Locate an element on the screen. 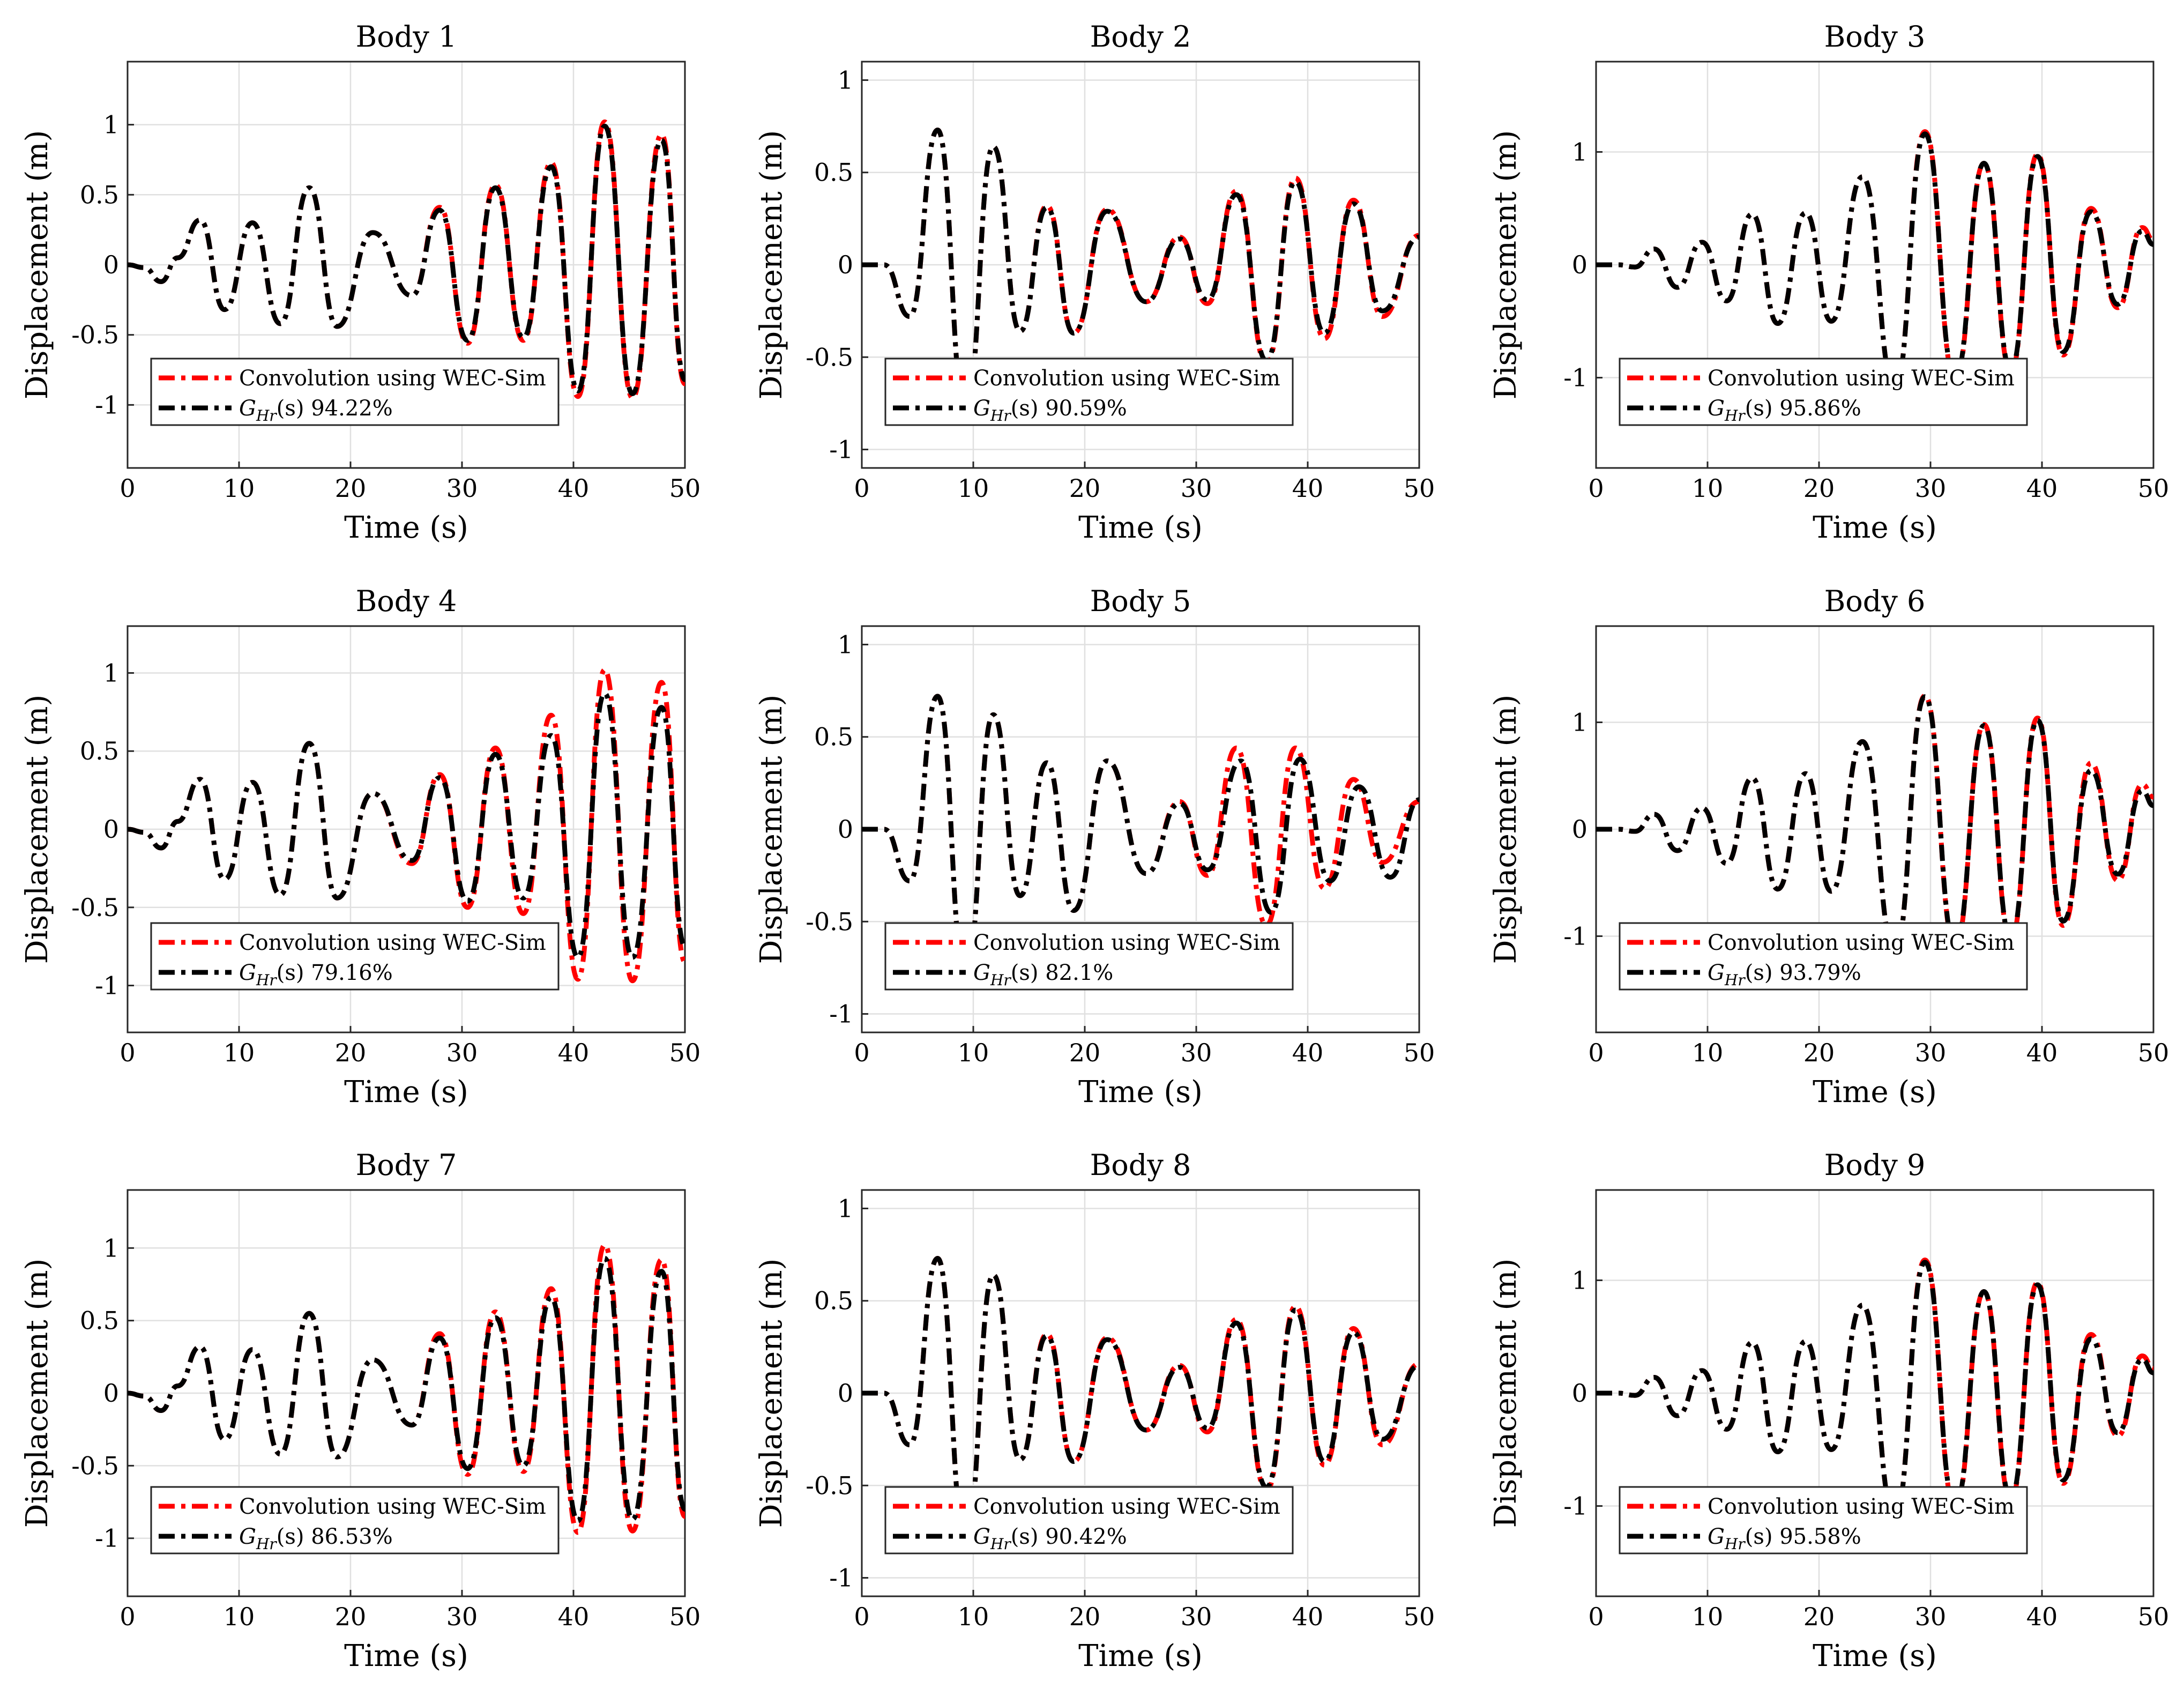 The width and height of the screenshot is (2184, 1696). legend-label-rest: (s) 86.53% is located at coordinates (335, 1536).